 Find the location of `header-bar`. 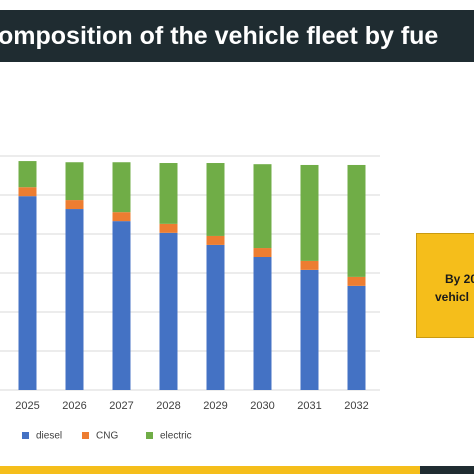

header-bar is located at coordinates (237, 36).